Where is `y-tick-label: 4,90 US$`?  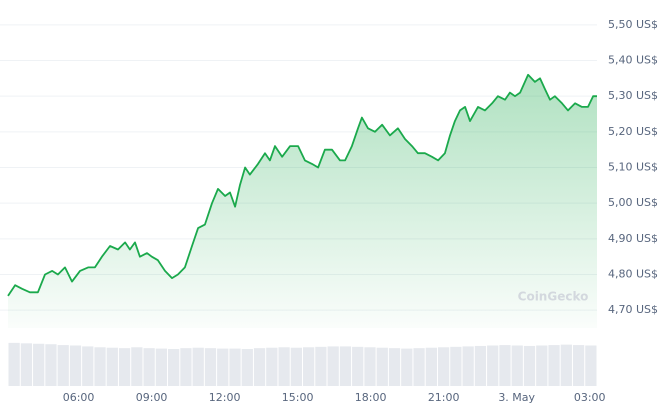 y-tick-label: 4,90 US$ is located at coordinates (633, 238).